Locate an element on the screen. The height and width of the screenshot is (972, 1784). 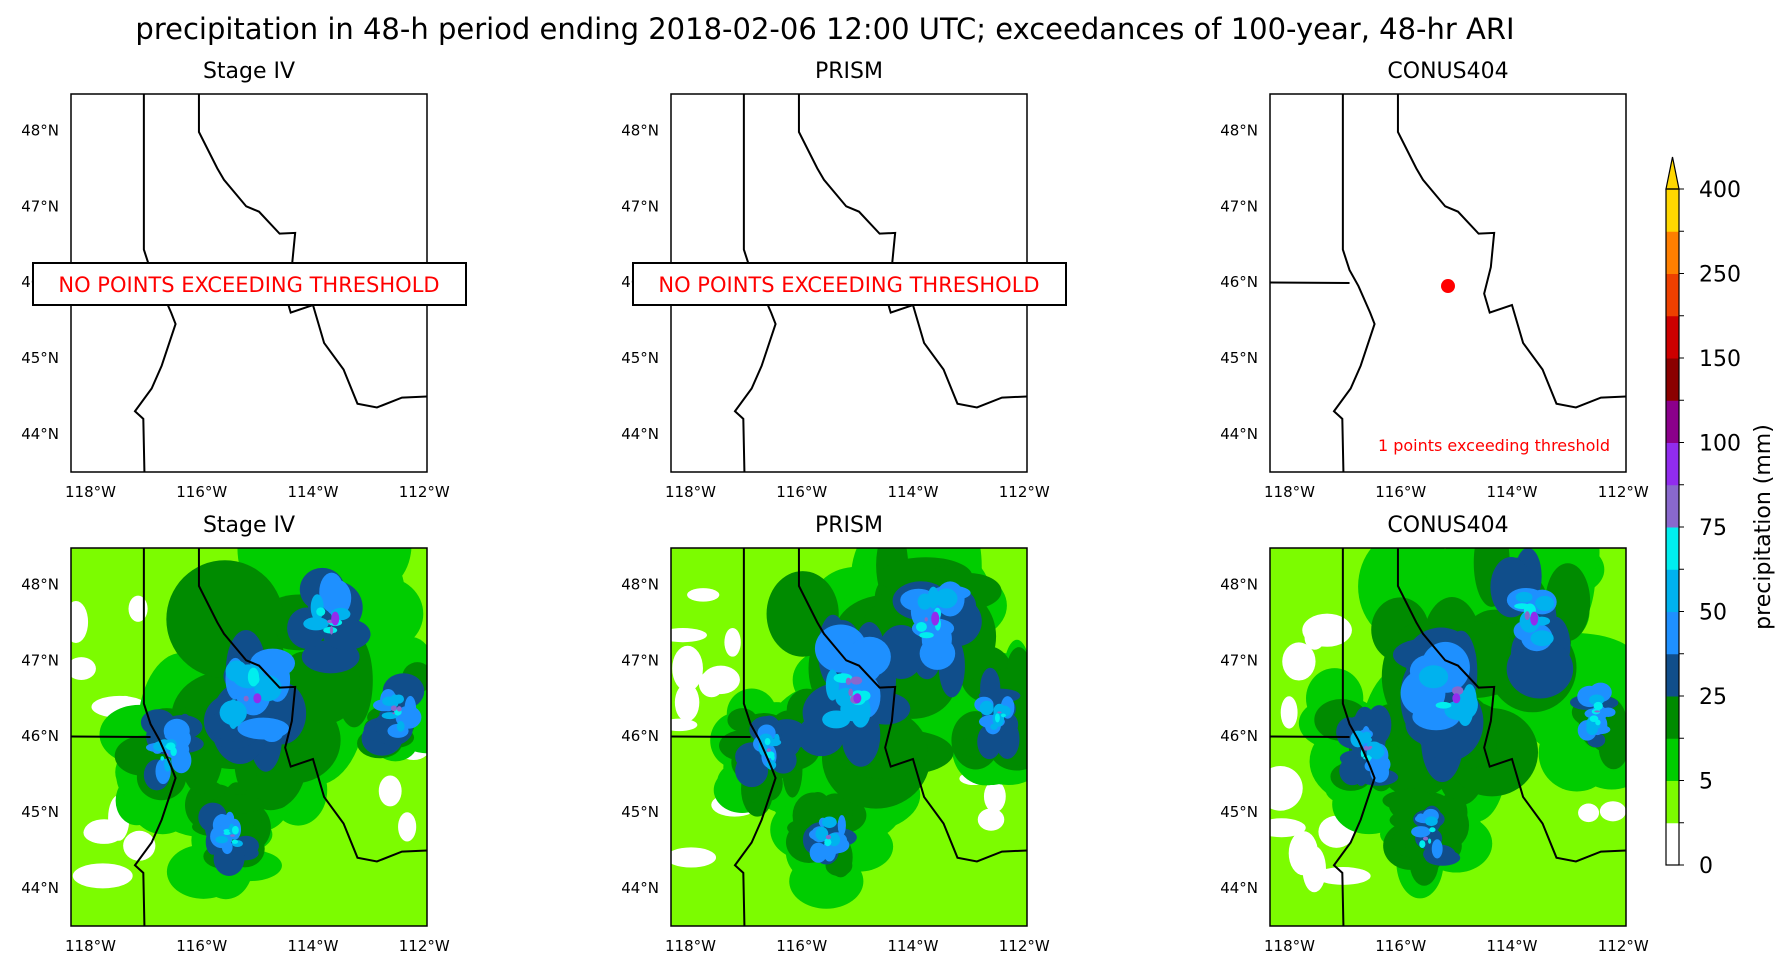
colorbar-tick-label: 400 is located at coordinates (1720, 190).